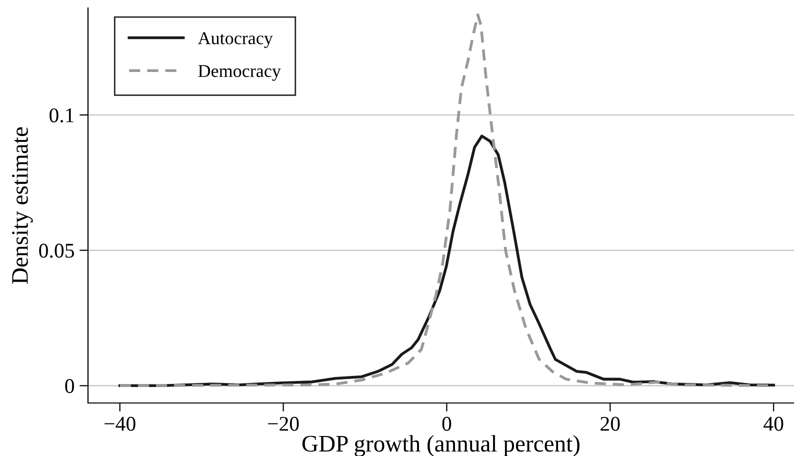  I want to click on legend-label: Autocracy, so click(235, 40).